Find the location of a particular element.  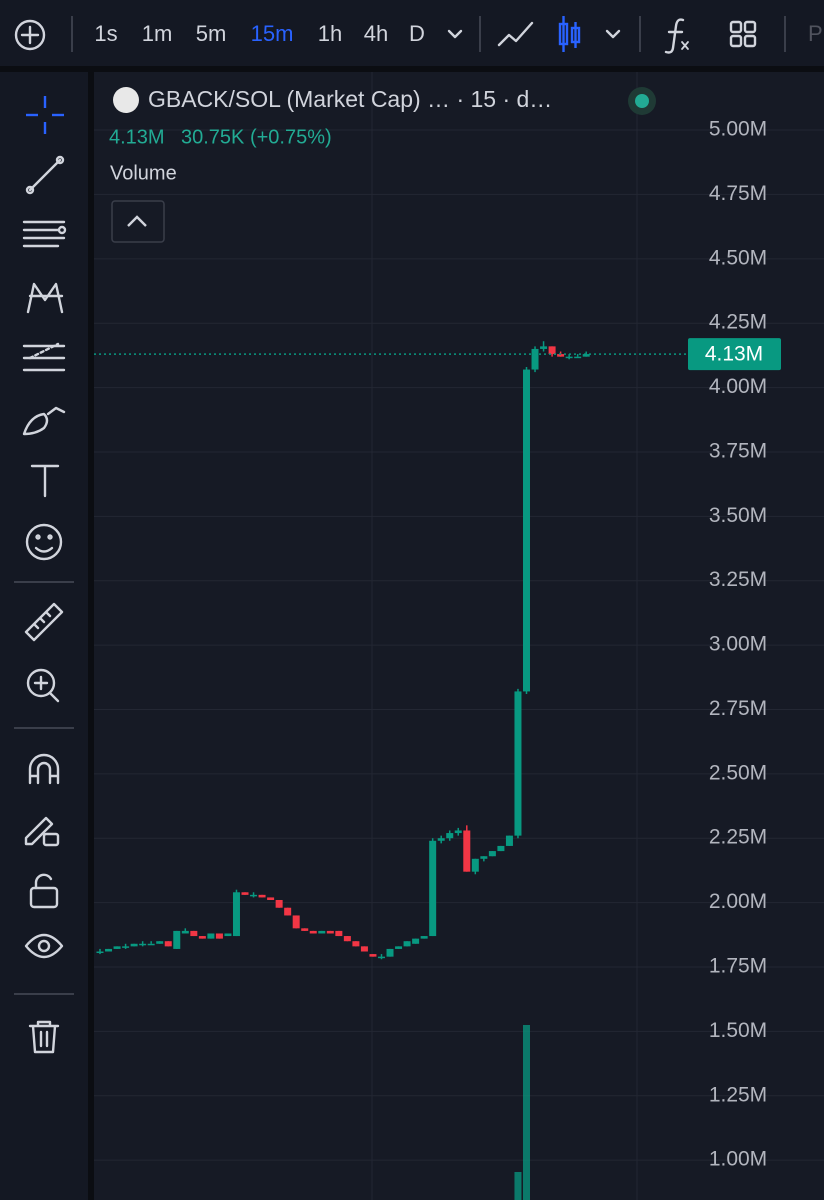

interval-button: D is located at coordinates (417, 33).